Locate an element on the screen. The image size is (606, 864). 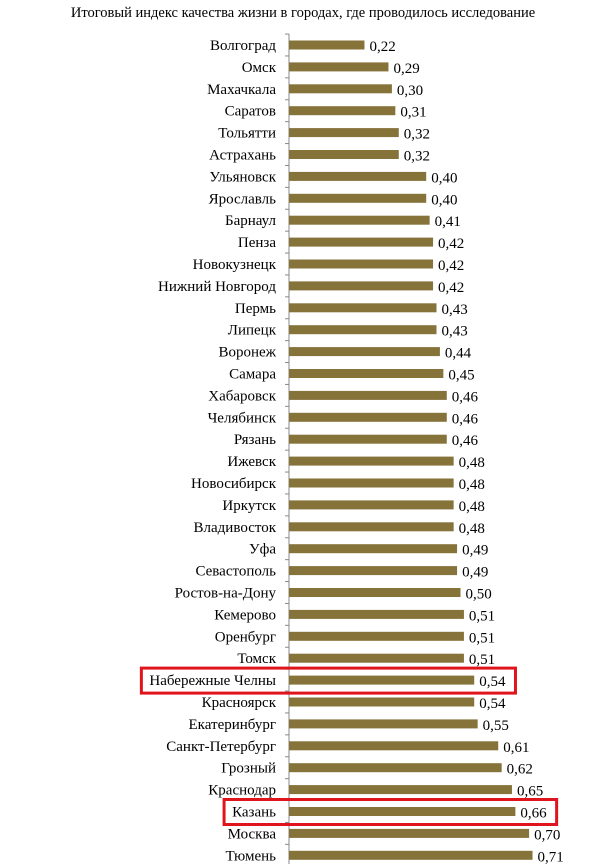
category-label: Кемерово is located at coordinates (245, 615).